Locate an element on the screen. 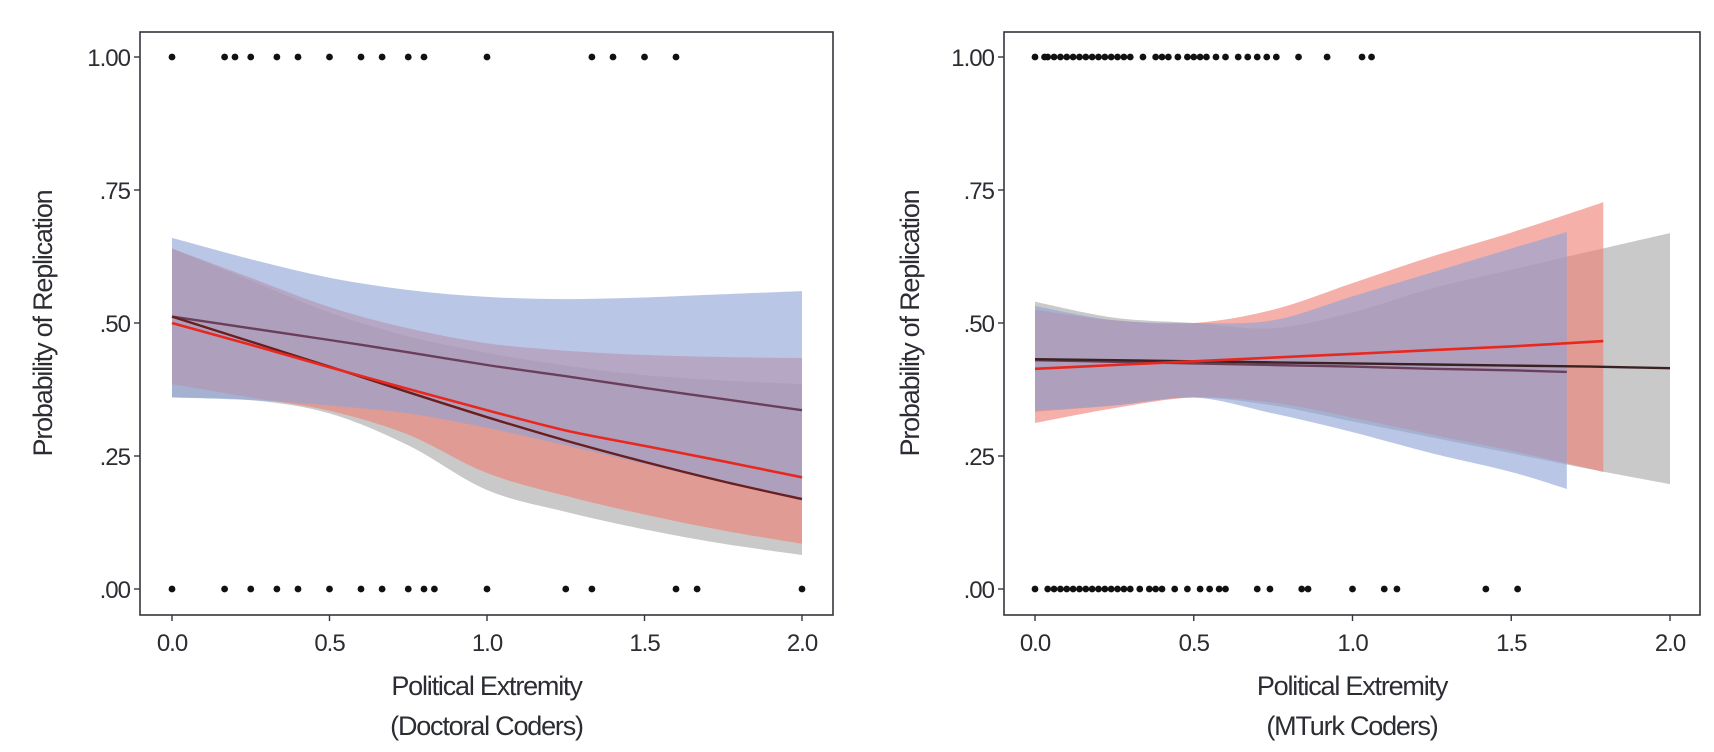 Image resolution: width=1714 pixels, height=752 pixels. x-tick-label: 0.5 is located at coordinates (1194, 643).